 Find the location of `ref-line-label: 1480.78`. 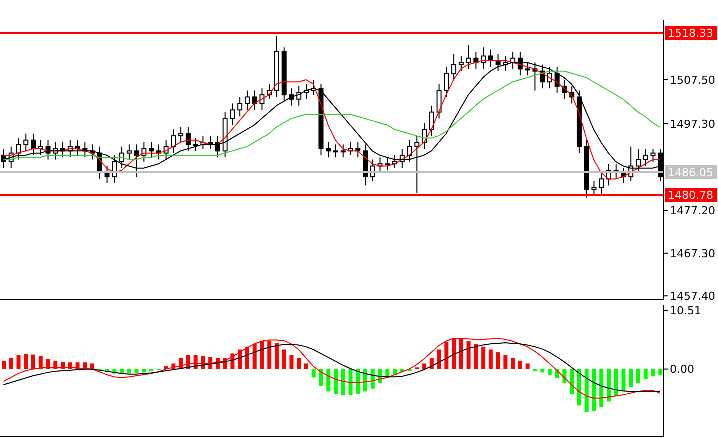

ref-line-label: 1480.78 is located at coordinates (691, 195).